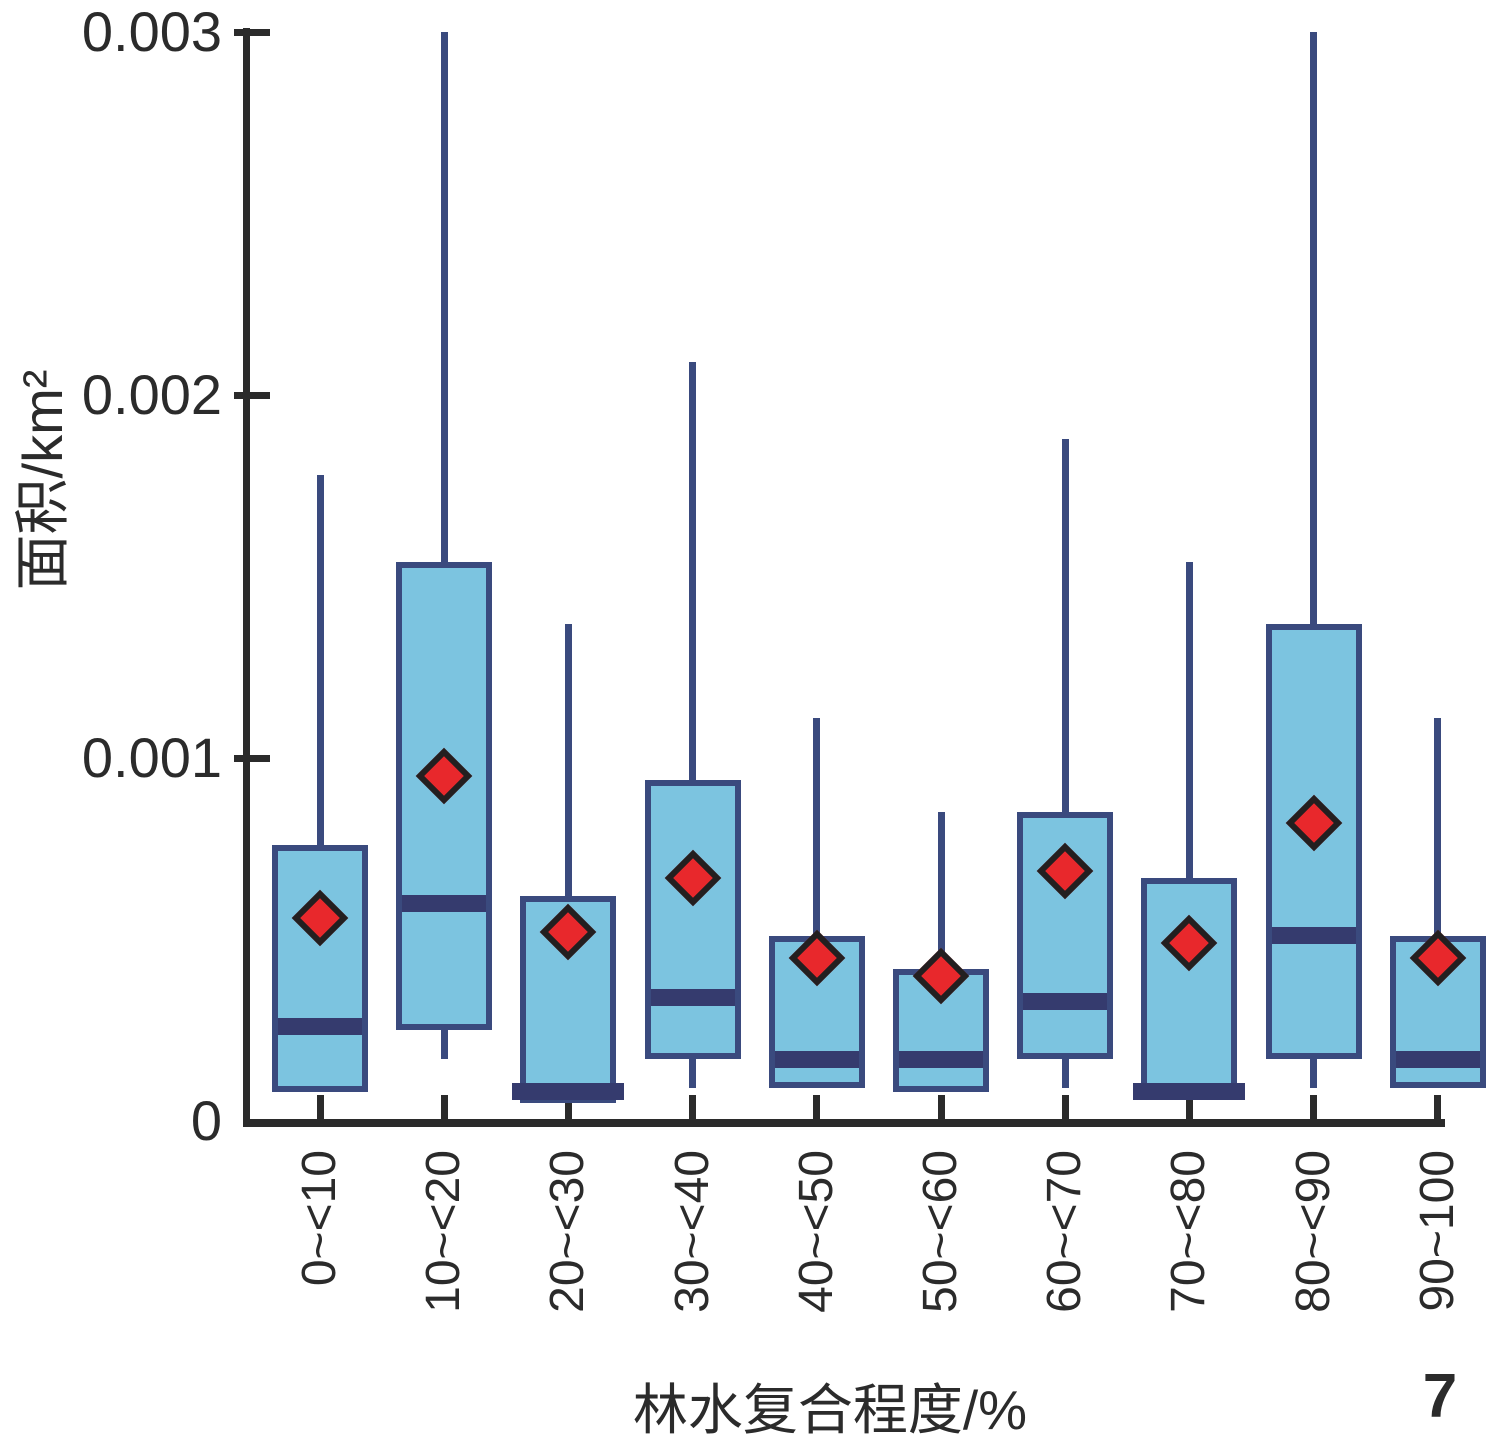  What do you see at coordinates (444, 1231) in the screenshot?
I see `x-tick-label: 10~<20` at bounding box center [444, 1231].